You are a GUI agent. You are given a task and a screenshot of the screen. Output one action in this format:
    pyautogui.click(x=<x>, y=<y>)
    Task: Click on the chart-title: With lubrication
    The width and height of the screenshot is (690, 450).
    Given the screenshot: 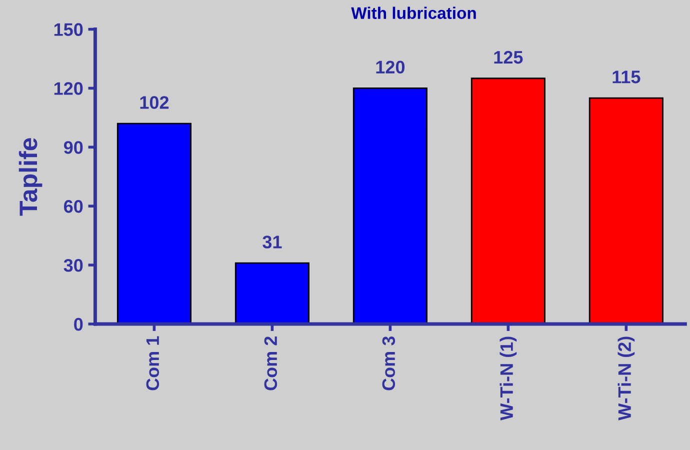 What is the action you would take?
    pyautogui.click(x=413, y=12)
    